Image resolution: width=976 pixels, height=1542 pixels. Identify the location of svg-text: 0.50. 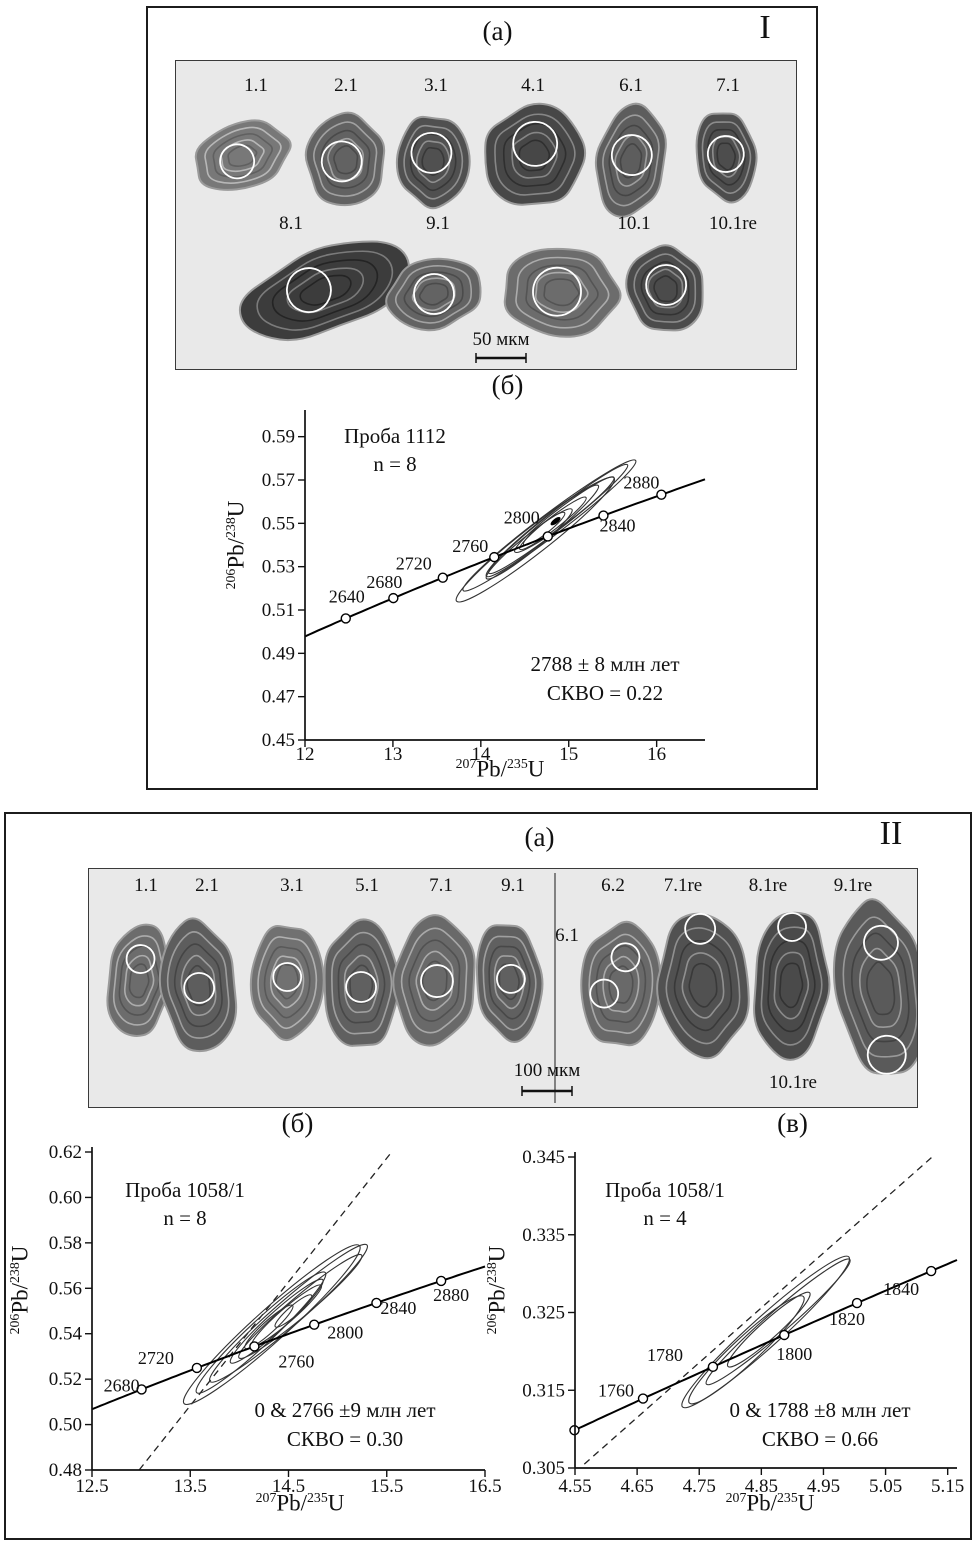
(65, 1425).